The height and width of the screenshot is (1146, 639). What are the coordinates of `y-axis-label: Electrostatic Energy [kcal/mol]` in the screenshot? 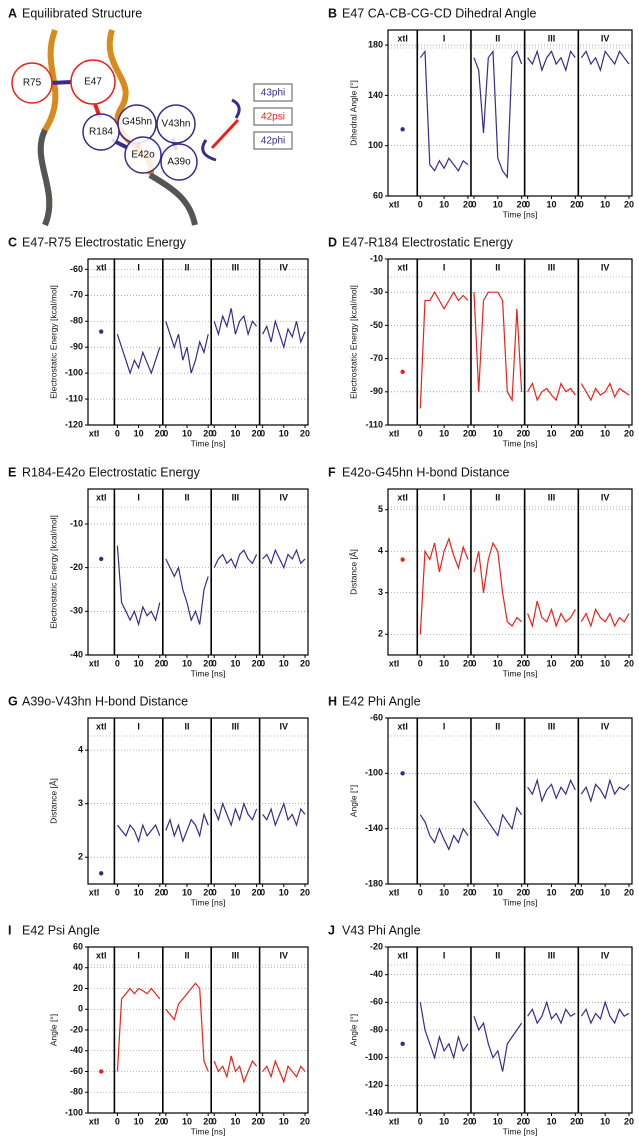 It's located at (53, 342).